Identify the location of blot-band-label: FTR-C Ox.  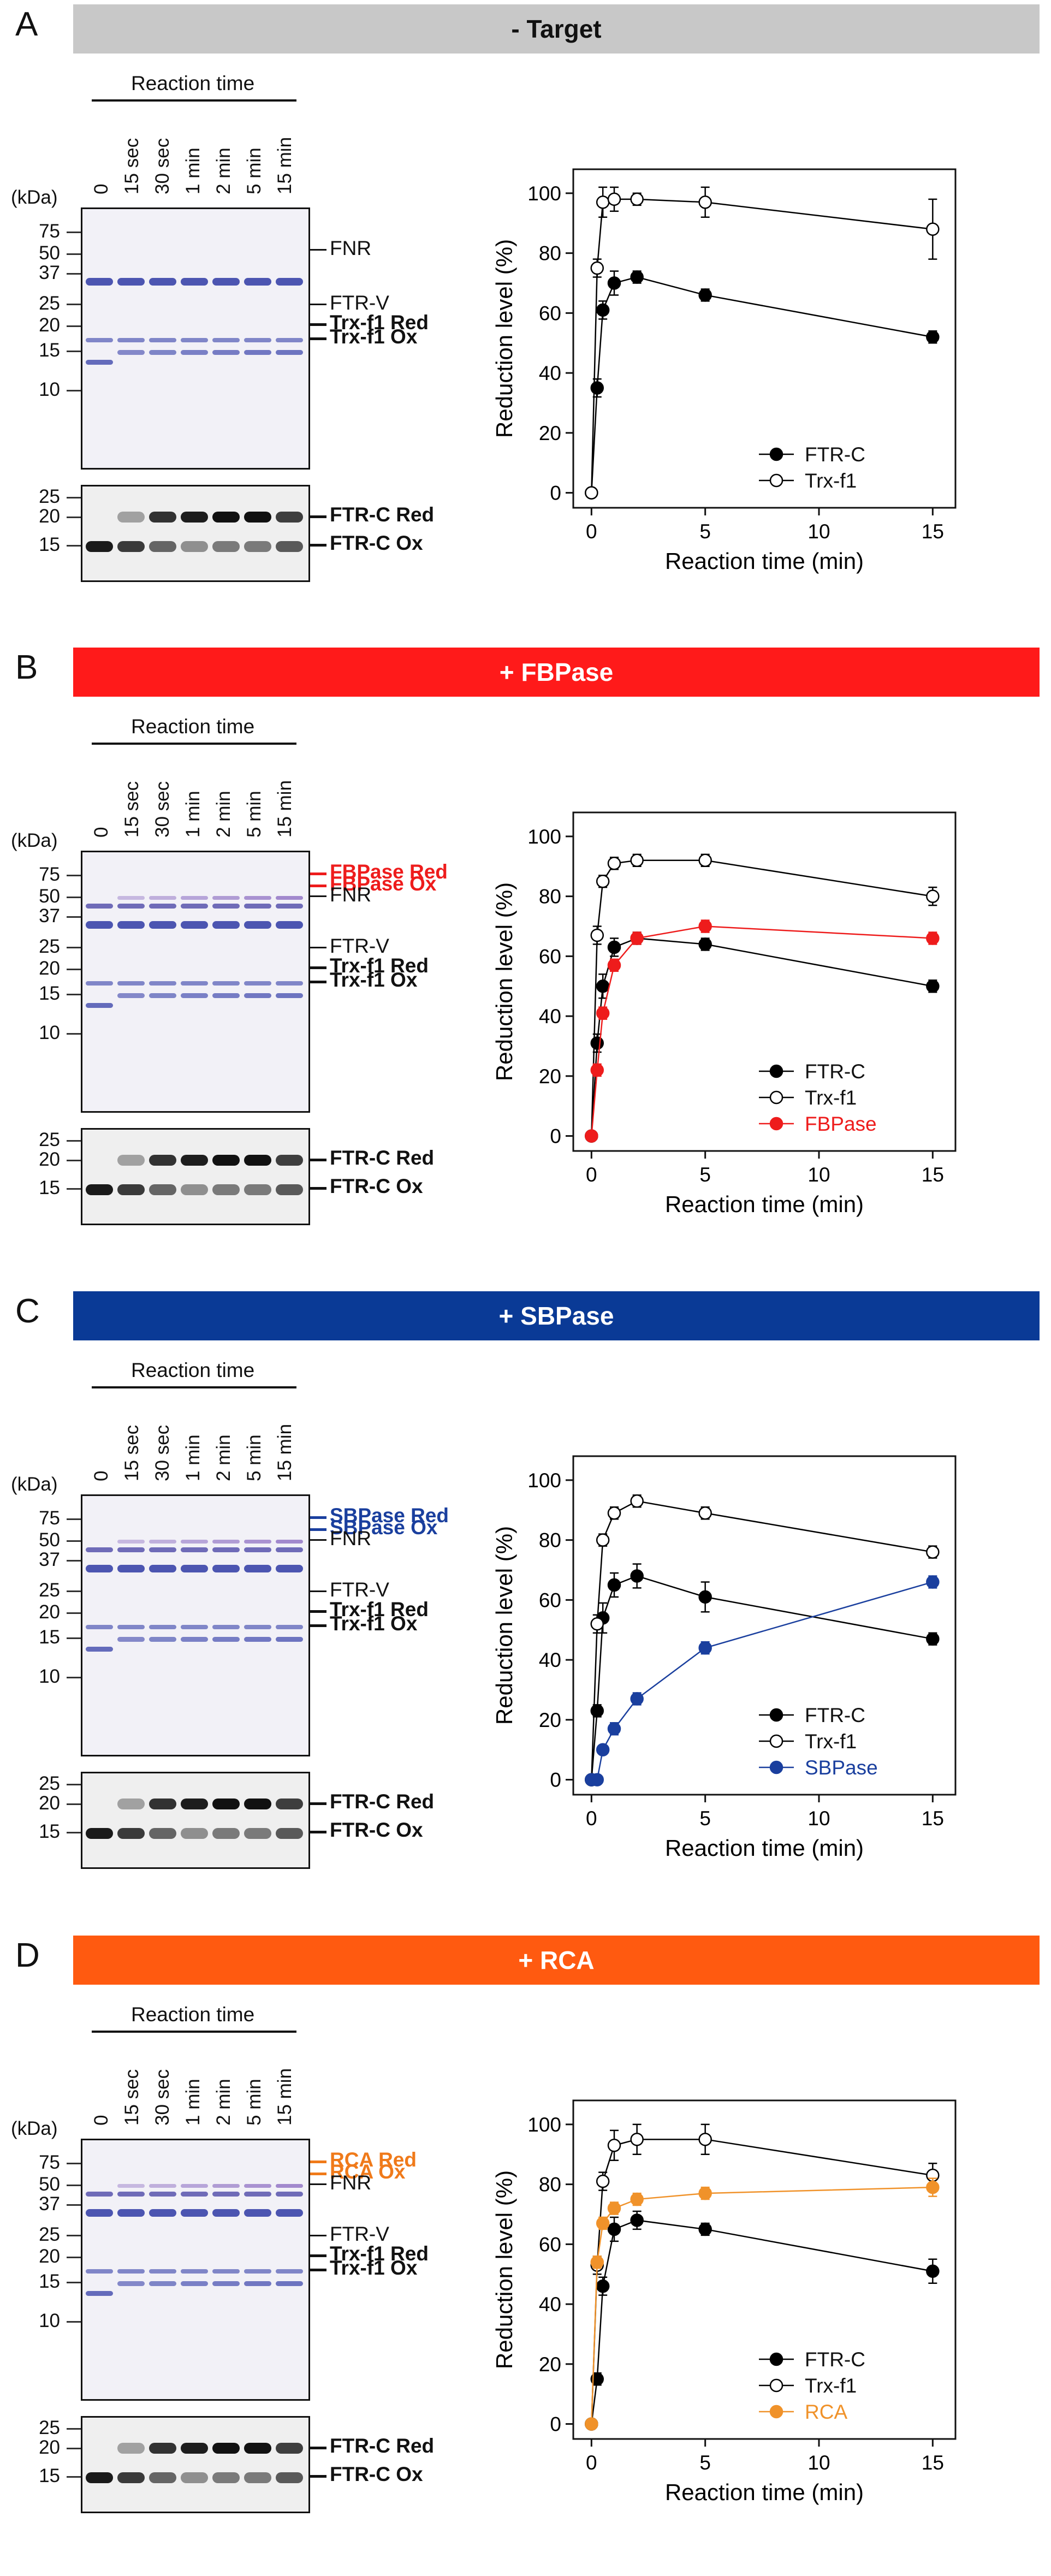
(377, 543).